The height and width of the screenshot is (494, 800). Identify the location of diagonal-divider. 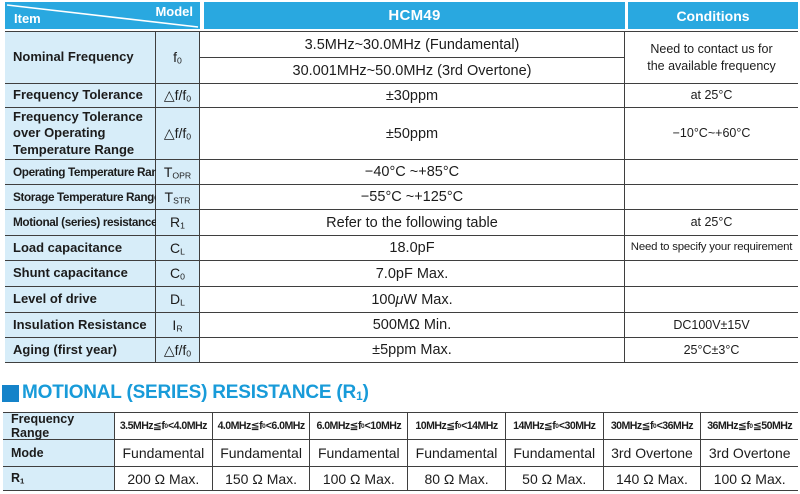
(102, 16).